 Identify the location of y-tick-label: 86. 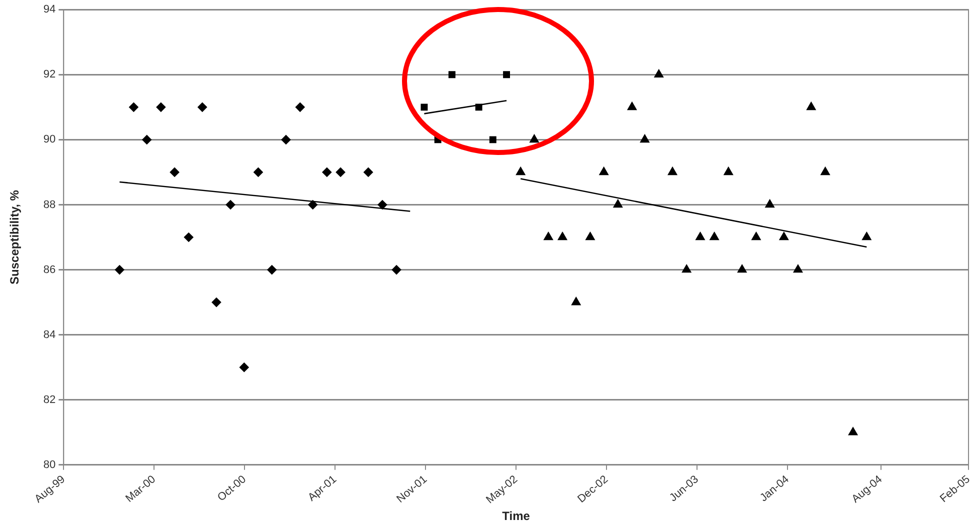
(49, 270).